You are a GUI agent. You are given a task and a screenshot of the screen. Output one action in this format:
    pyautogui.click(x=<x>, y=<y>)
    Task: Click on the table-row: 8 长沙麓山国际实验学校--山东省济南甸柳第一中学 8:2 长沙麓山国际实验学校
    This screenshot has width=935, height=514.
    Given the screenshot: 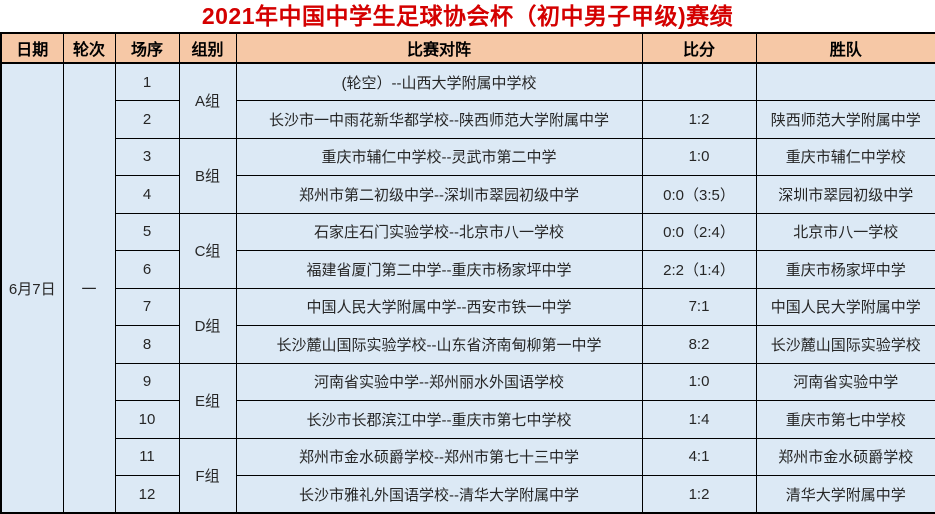 What is the action you would take?
    pyautogui.click(x=468, y=344)
    